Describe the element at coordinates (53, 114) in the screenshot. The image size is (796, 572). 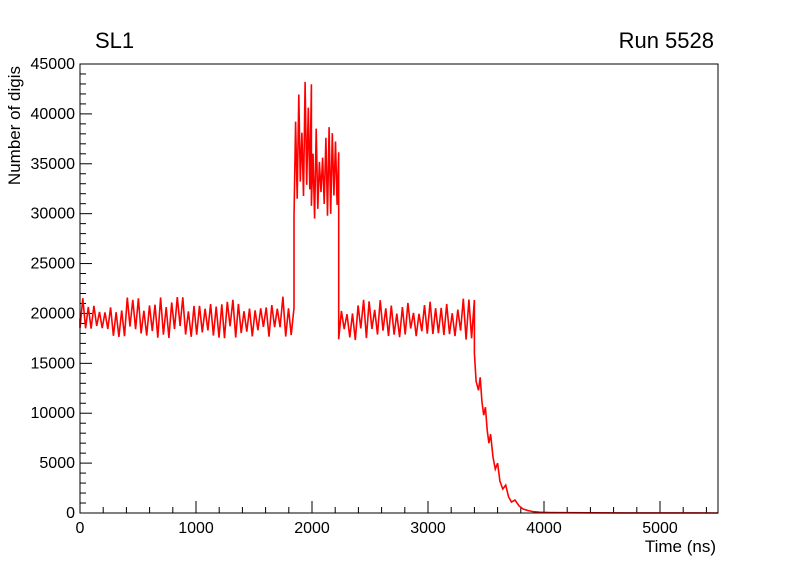
I see `y-tick-label: 40000` at that location.